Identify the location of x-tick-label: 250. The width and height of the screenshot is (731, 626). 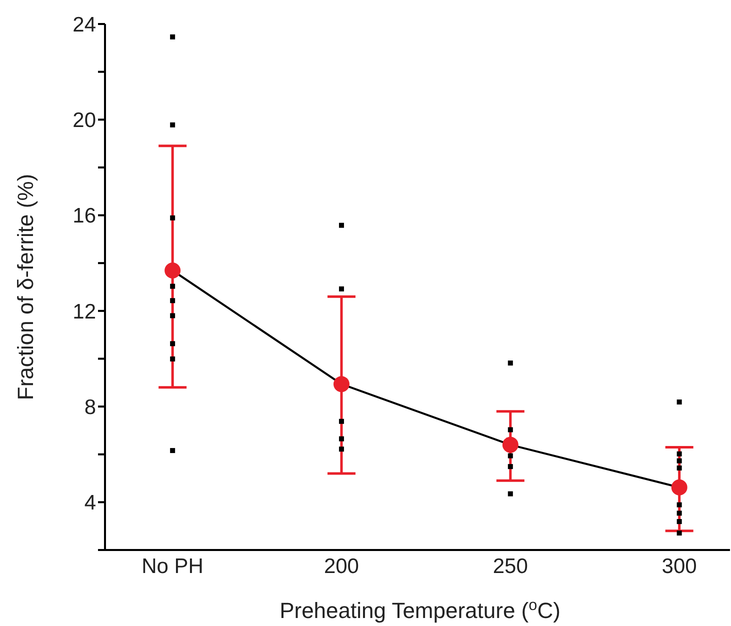
(510, 566).